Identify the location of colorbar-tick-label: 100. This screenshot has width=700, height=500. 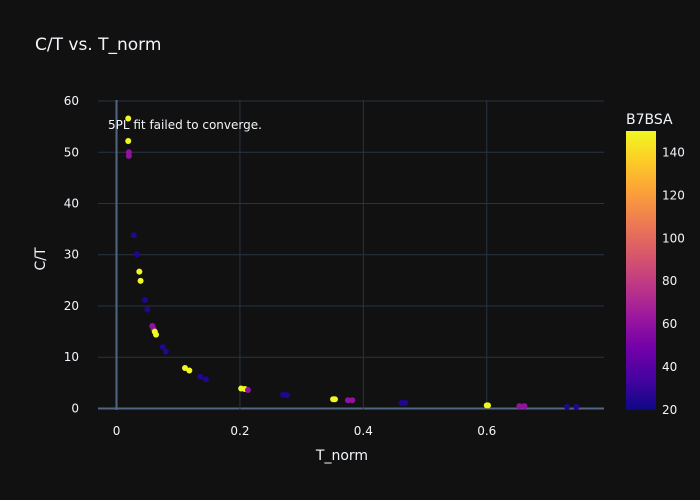
(673, 238).